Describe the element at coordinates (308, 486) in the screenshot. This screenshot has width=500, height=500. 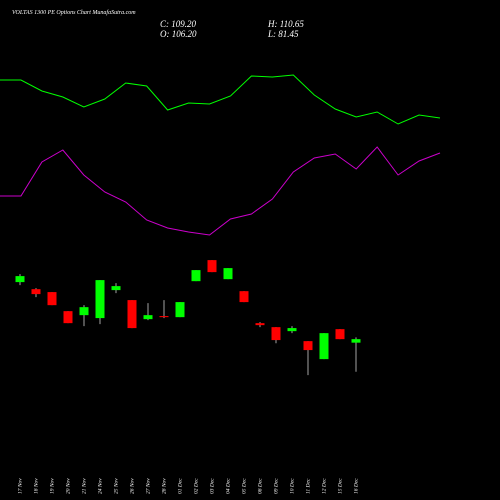
I see `x-tick-label: 11 Dec` at that location.